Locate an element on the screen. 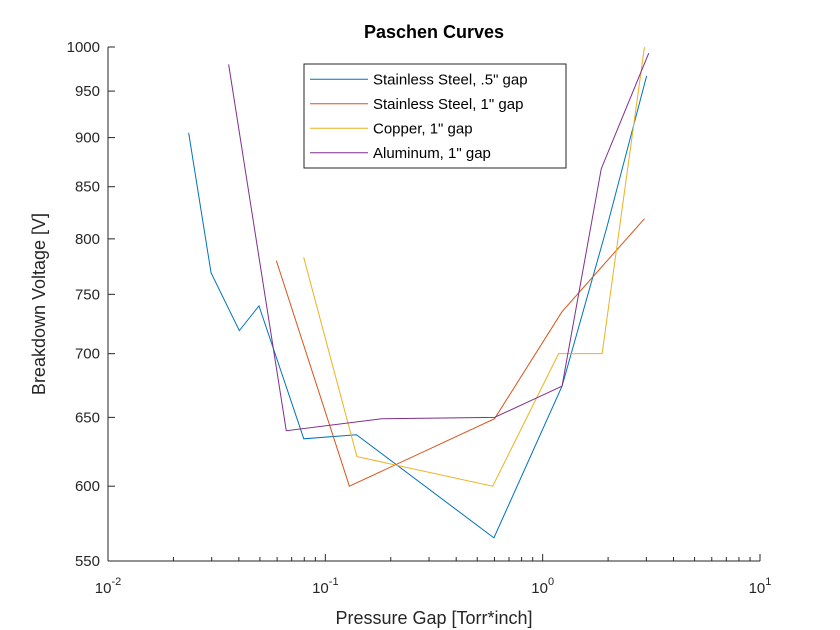  x-tick-label: 10⁰ is located at coordinates (542, 586).